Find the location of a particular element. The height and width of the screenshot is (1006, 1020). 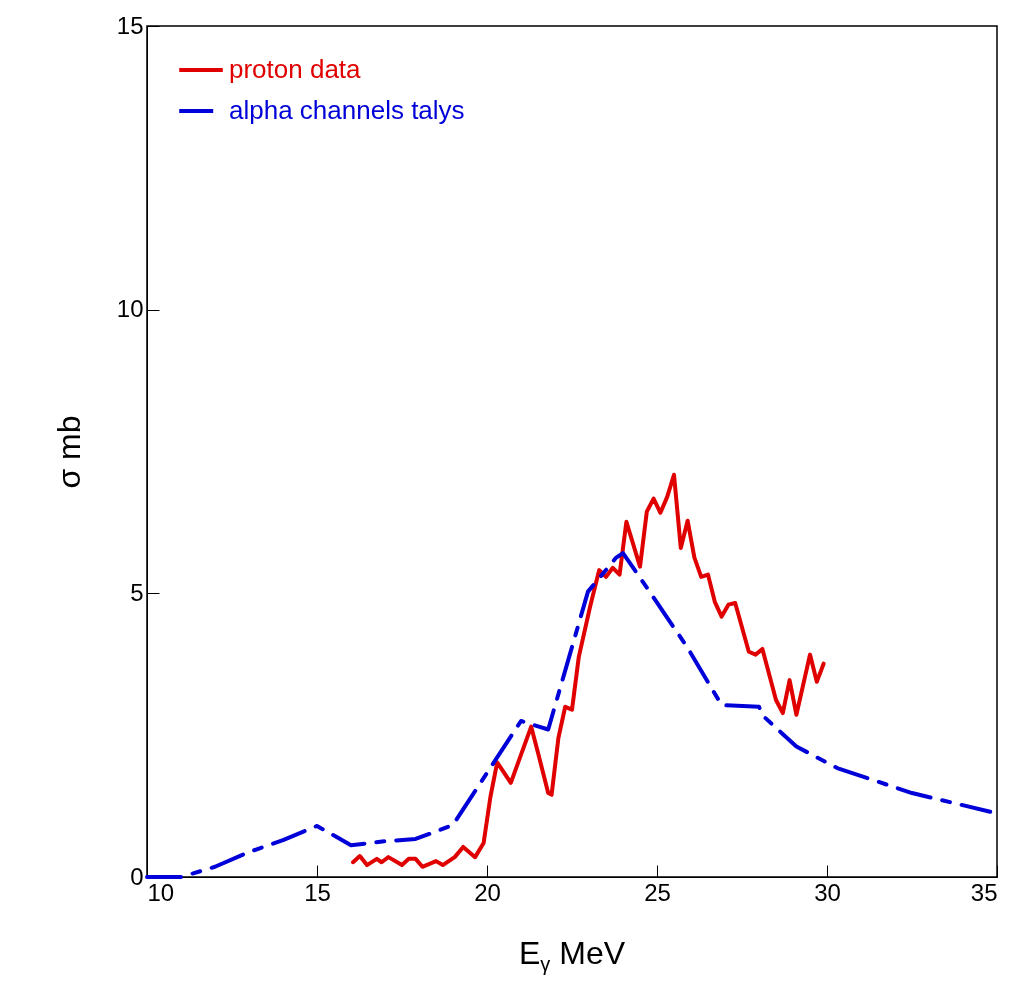

y-tick-label: 10 is located at coordinates (130, 309).